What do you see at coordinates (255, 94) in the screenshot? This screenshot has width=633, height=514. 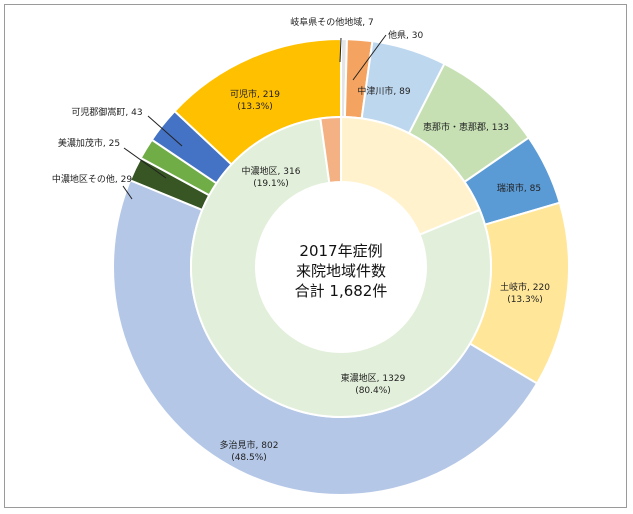 I see `outer-label-text-10: 可児市, 219` at bounding box center [255, 94].